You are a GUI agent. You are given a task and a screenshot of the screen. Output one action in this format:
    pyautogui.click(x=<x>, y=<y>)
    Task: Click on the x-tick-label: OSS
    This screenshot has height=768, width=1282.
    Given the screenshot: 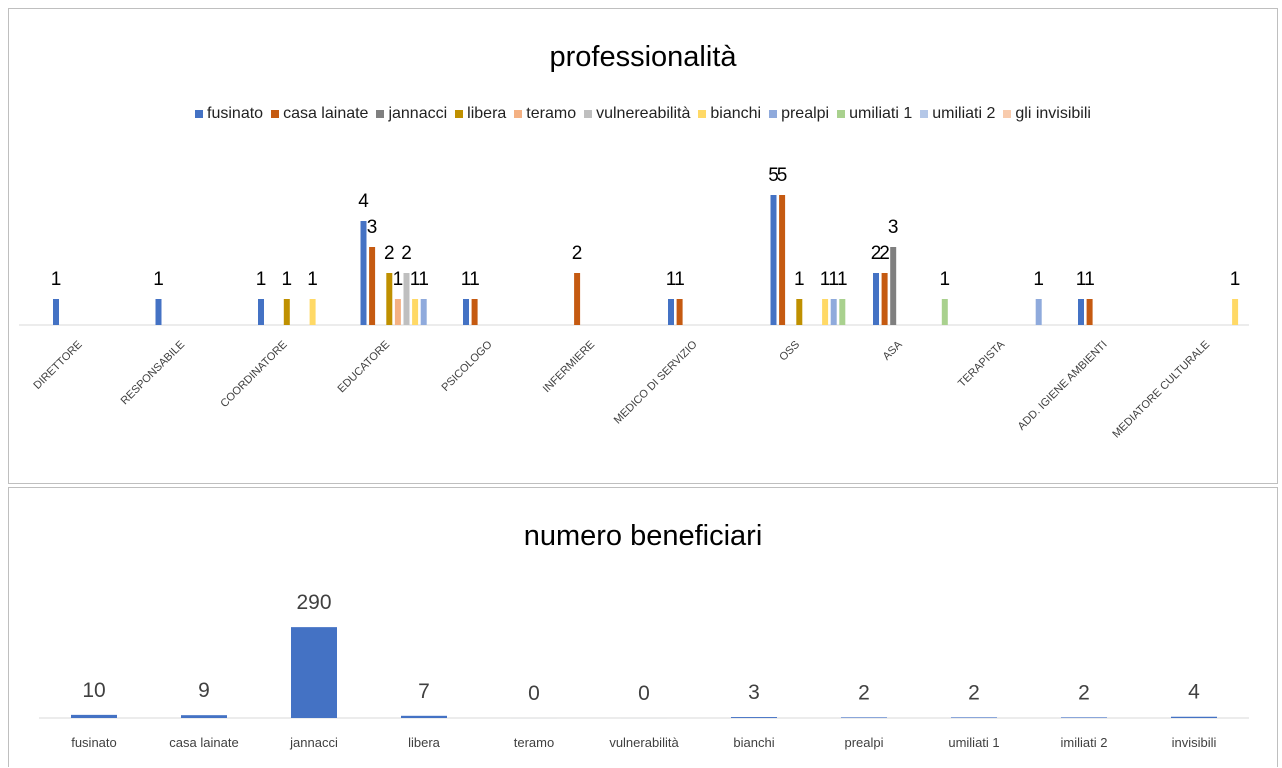 What is the action you would take?
    pyautogui.click(x=789, y=351)
    